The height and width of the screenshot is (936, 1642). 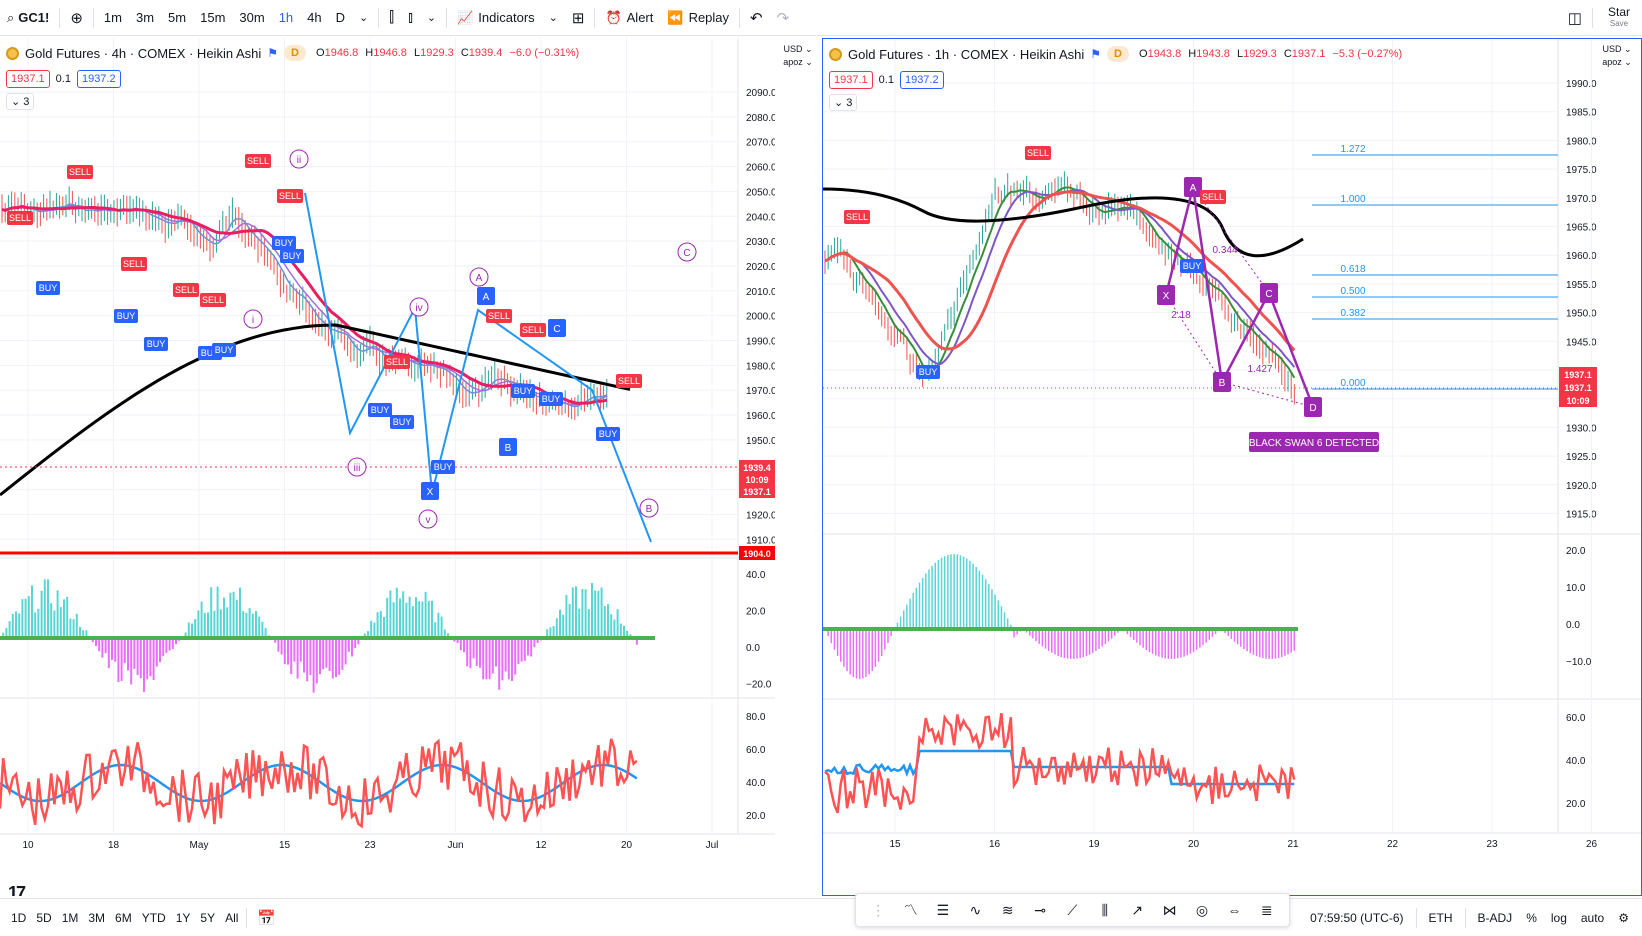 I want to click on interval-d: D, so click(x=340, y=17).